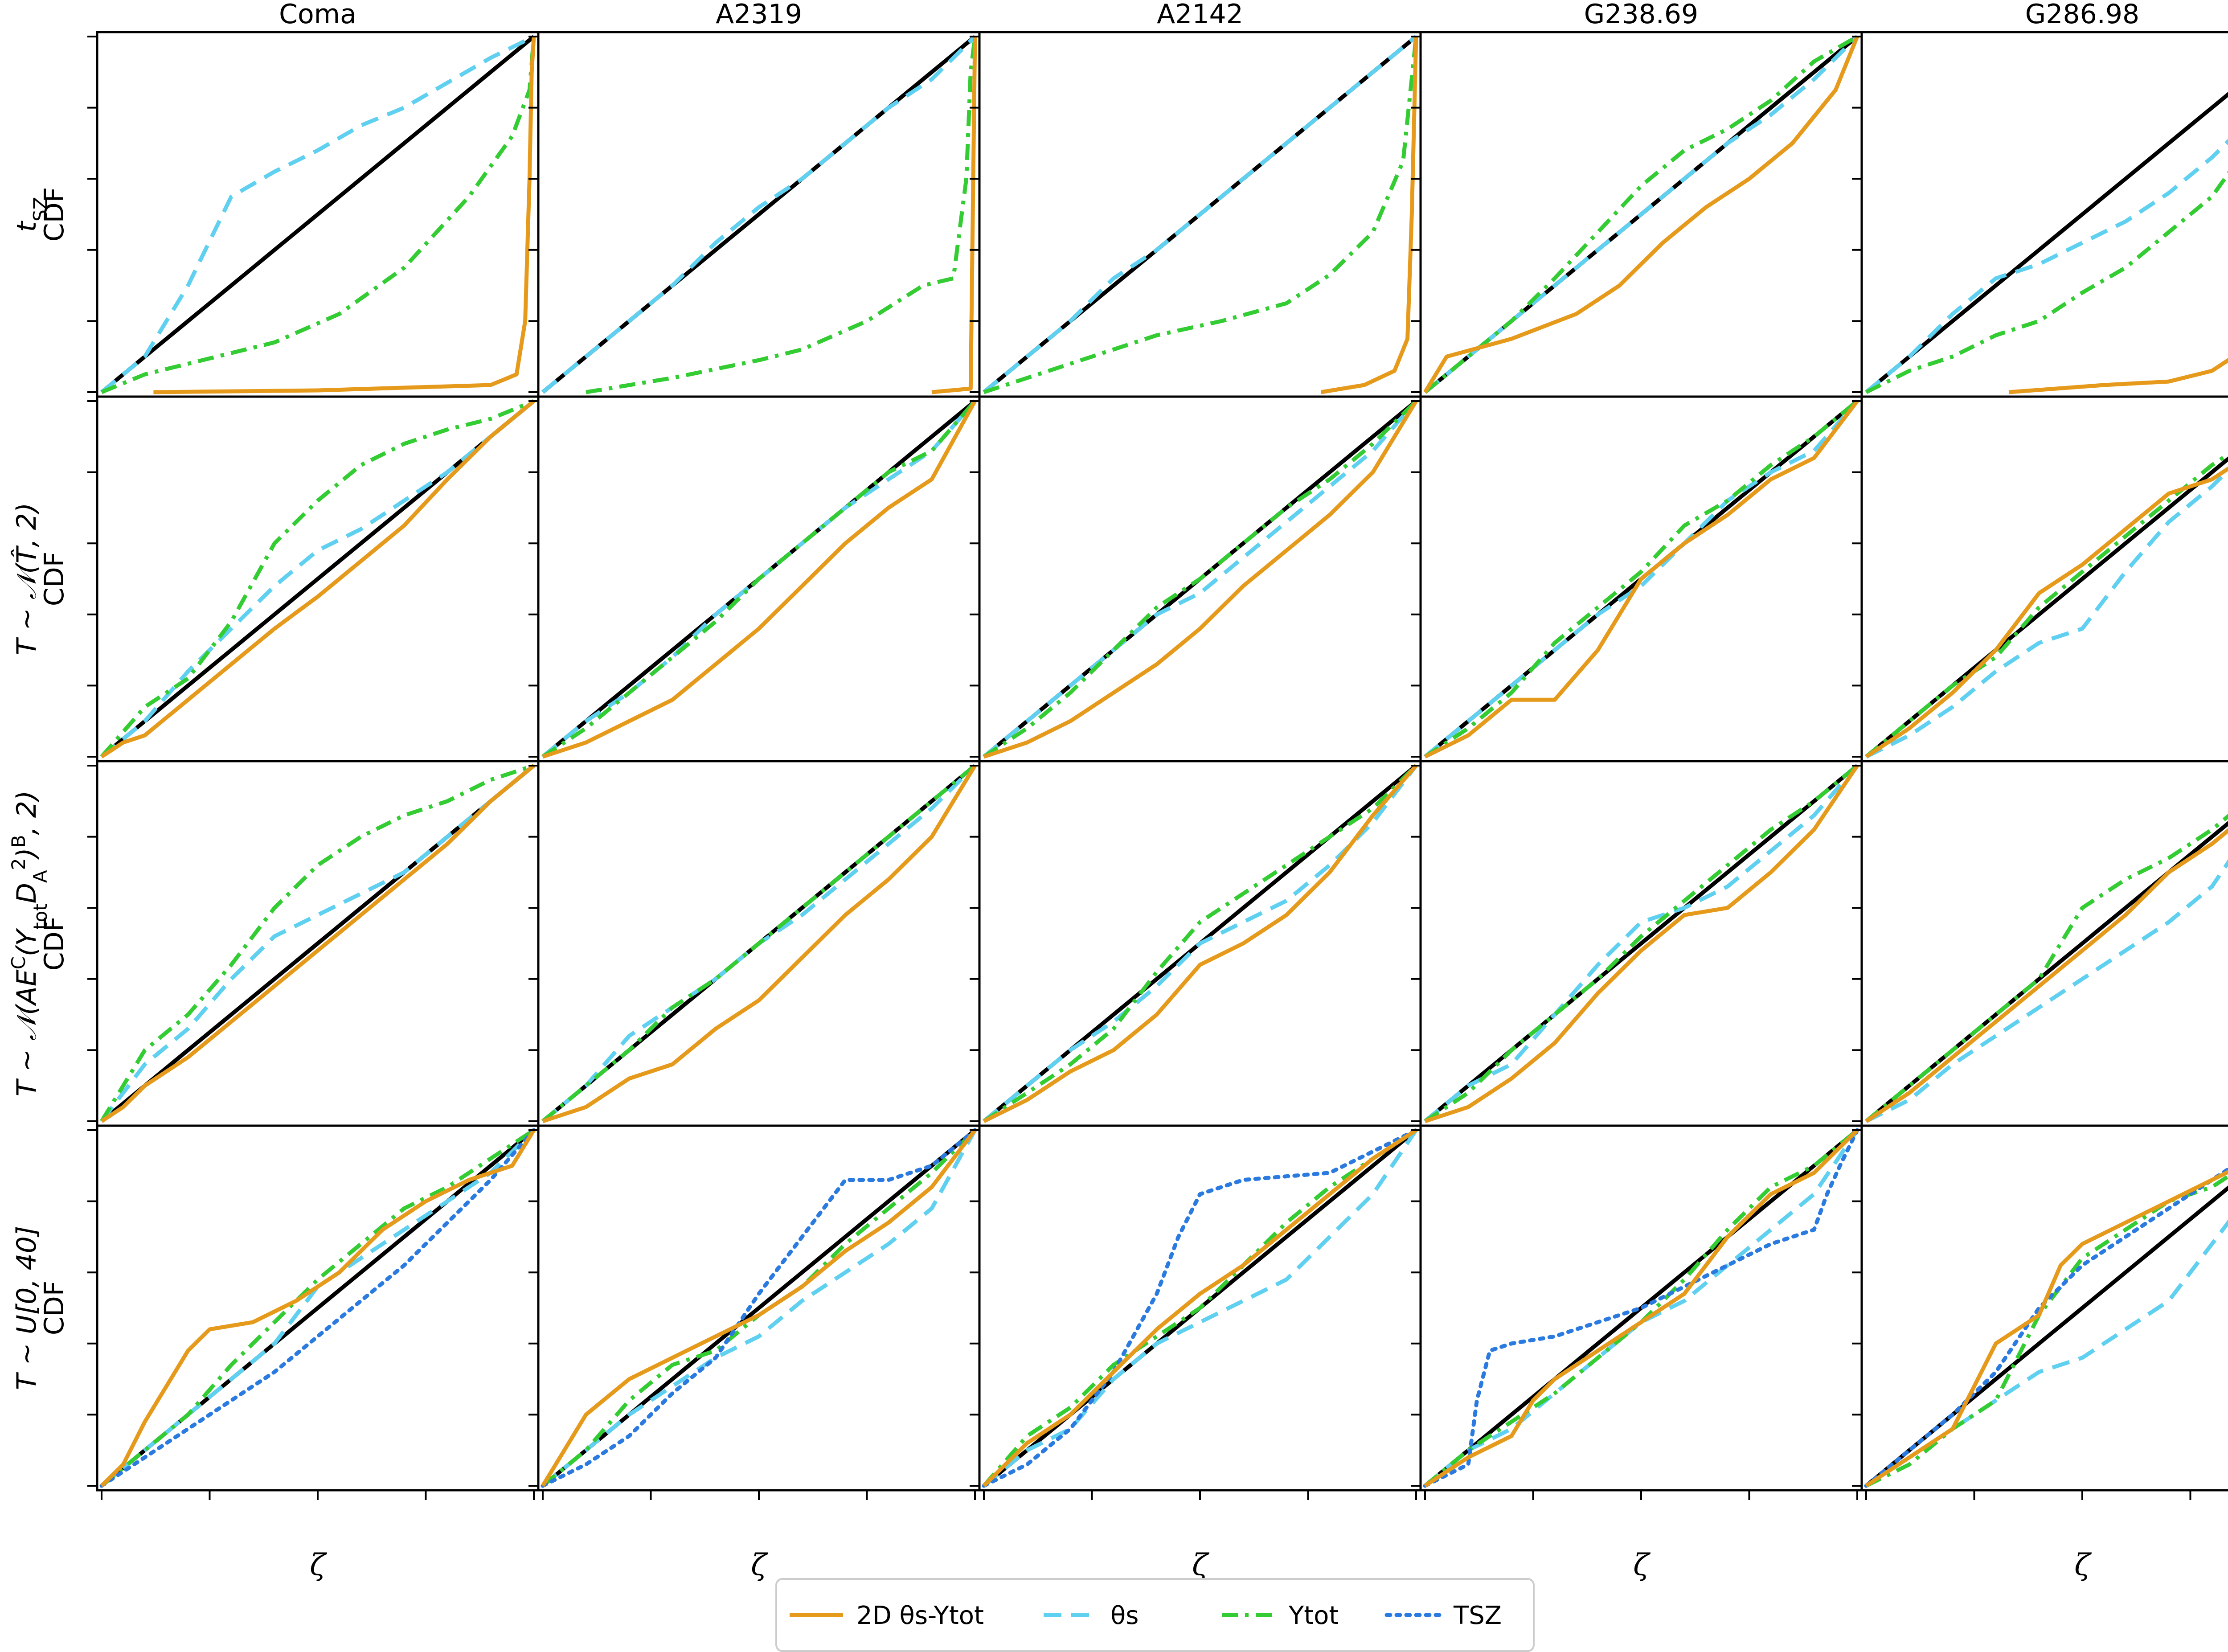  Describe the element at coordinates (1196, 214) in the screenshot. I see `panel-r0-c2` at that location.